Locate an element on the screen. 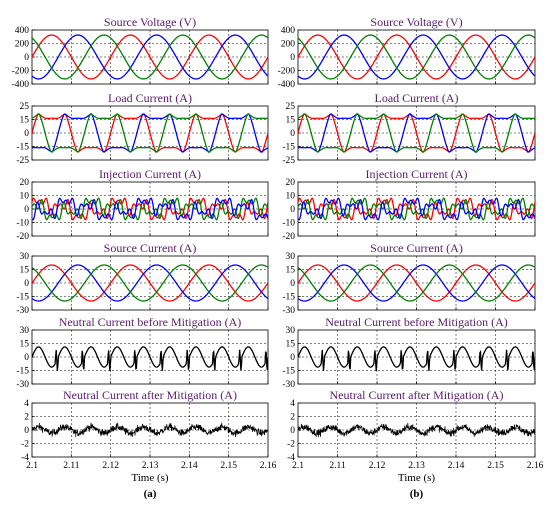 This screenshot has width=550, height=505. x-tick-label: 2.16 is located at coordinates (535, 466).